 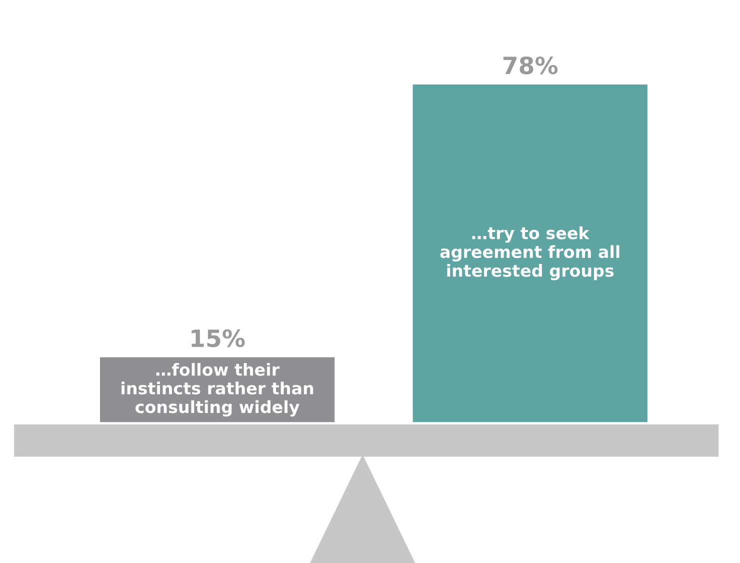 What do you see at coordinates (530, 65) in the screenshot?
I see `data-label: 78%` at bounding box center [530, 65].